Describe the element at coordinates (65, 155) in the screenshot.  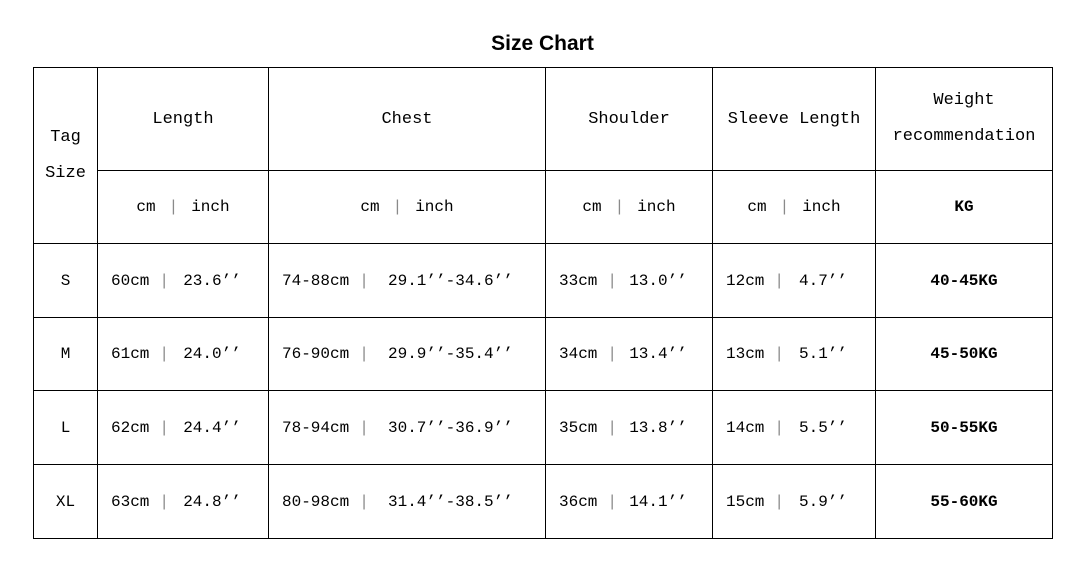
I see `corner-cell-tag-size: Tag Size` at that location.